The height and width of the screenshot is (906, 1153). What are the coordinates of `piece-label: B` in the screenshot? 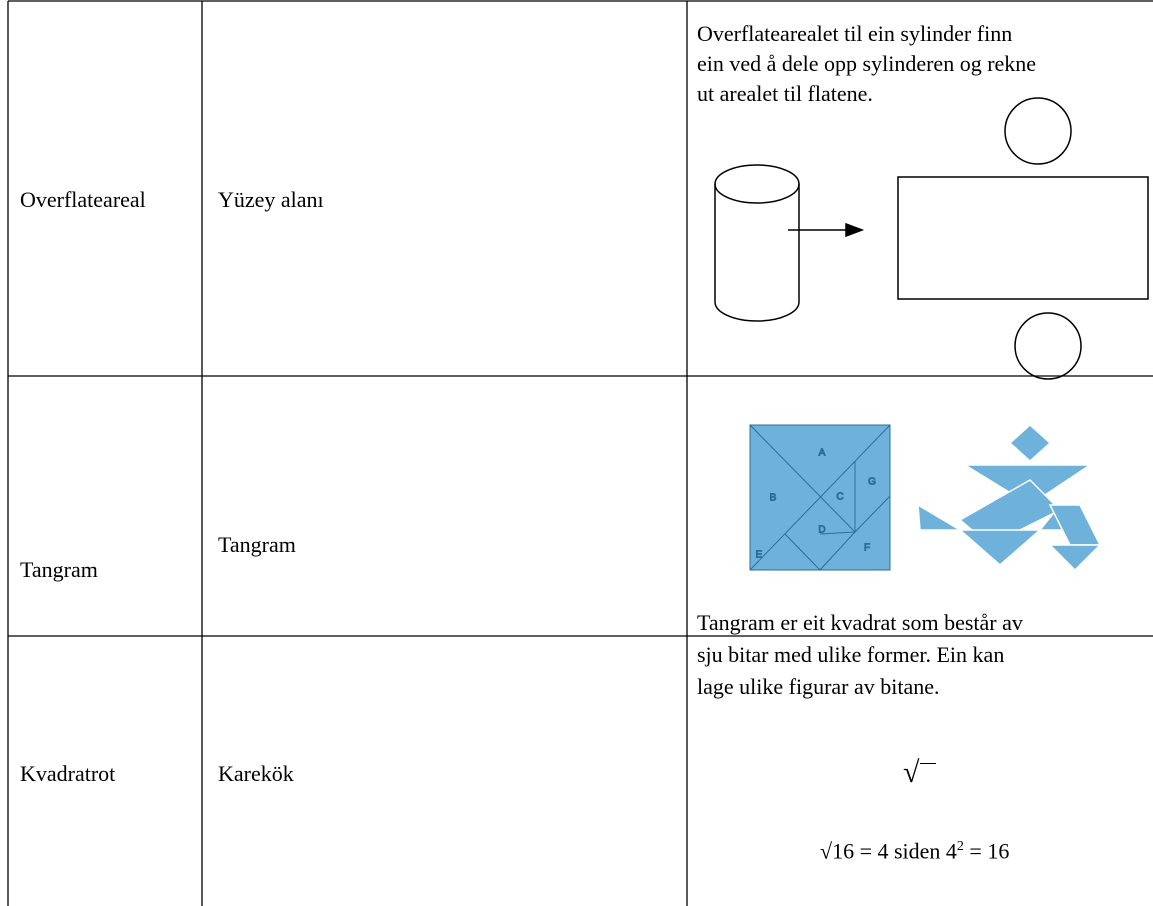 It's located at (773, 498).